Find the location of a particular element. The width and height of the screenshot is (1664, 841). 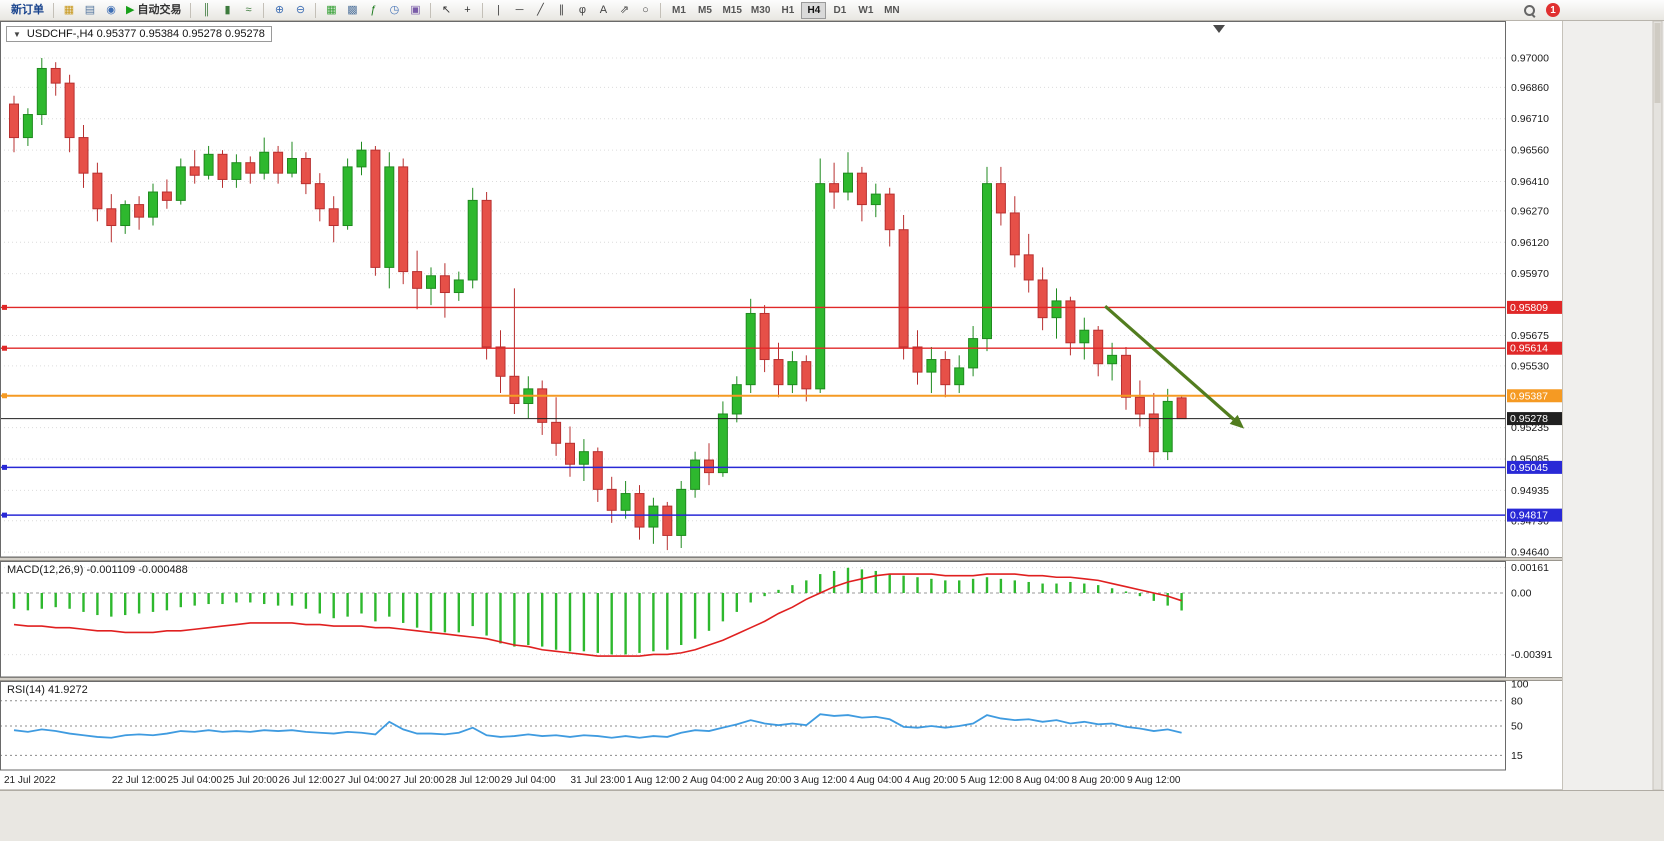

timeframe-button-m15: M15 is located at coordinates (732, 10).